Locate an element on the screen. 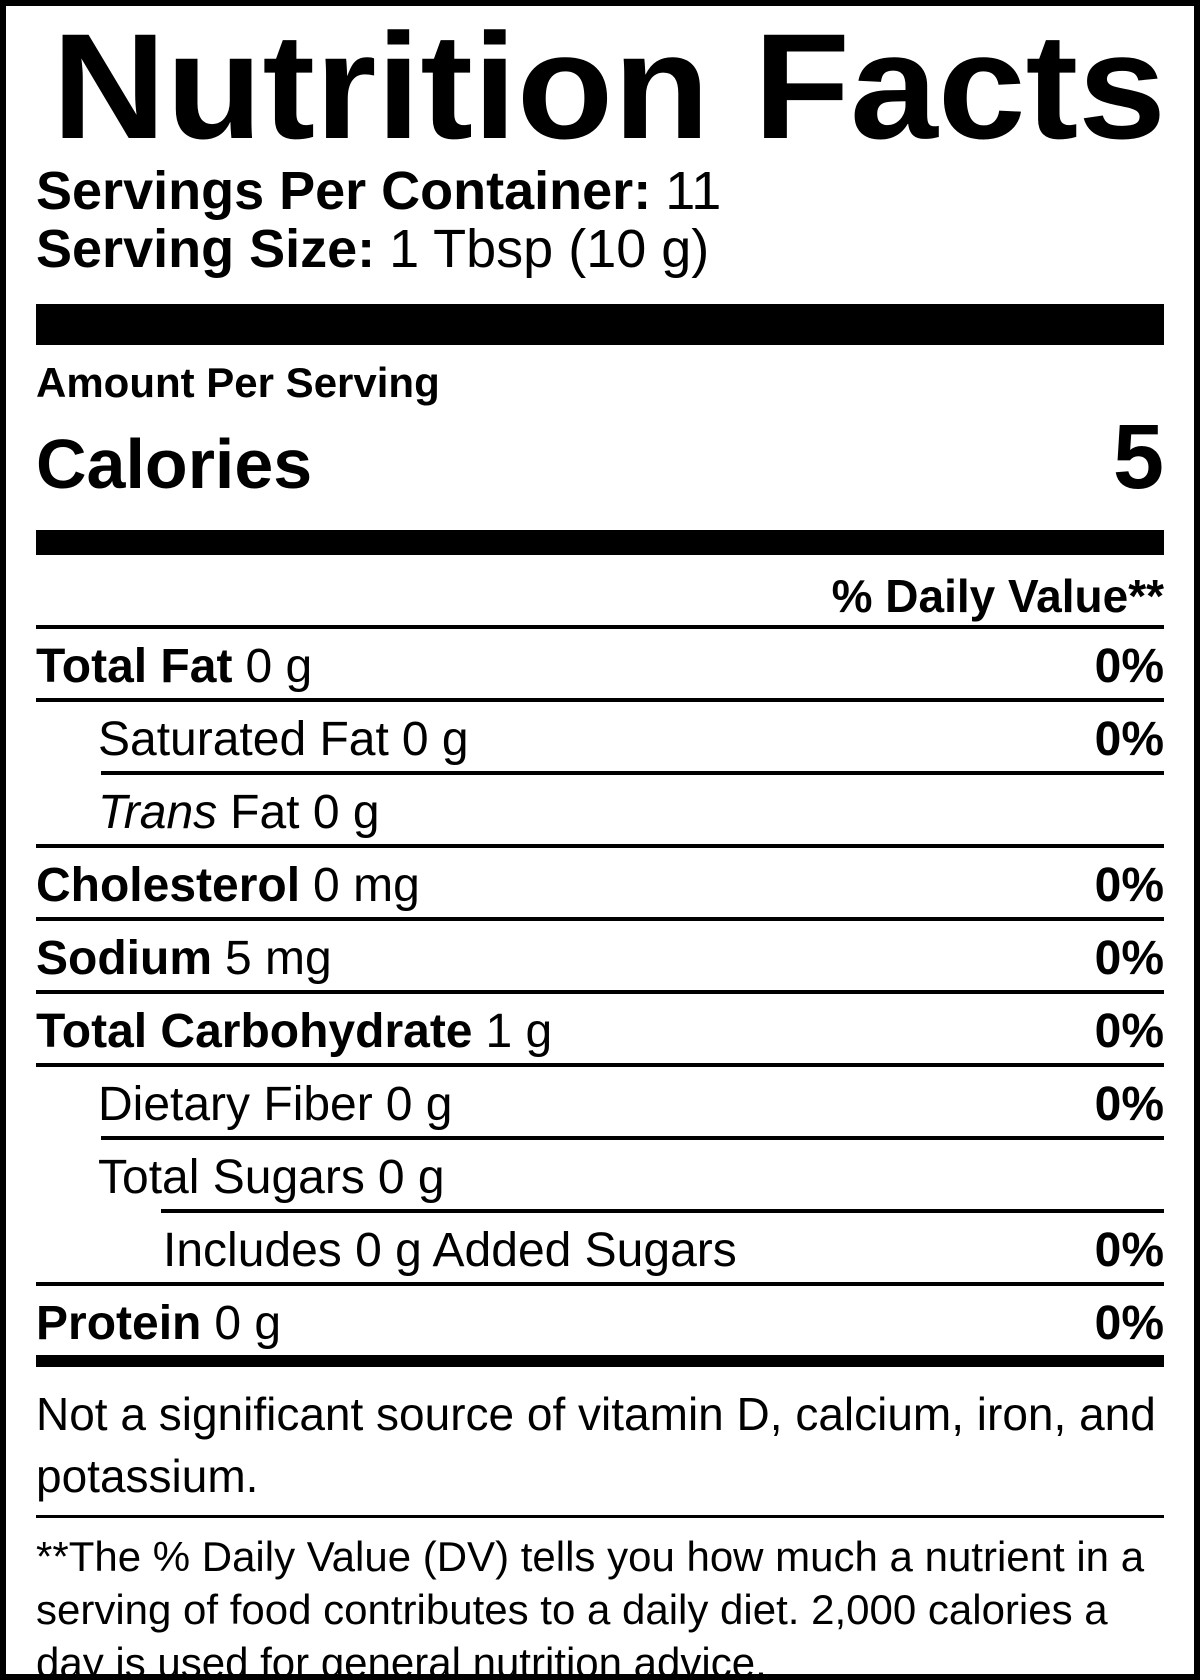 The width and height of the screenshot is (1200, 1680). nutrient-amount: 1 g is located at coordinates (519, 1031).